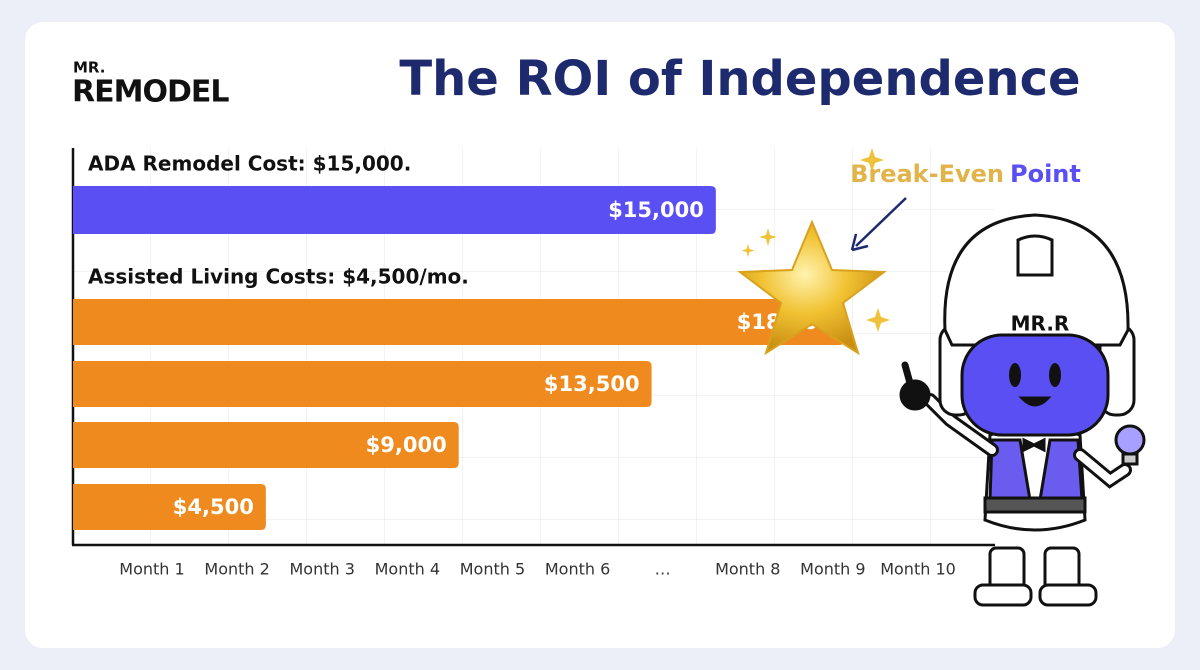  Describe the element at coordinates (832, 569) in the screenshot. I see `x-tick-label: Month 9` at that location.